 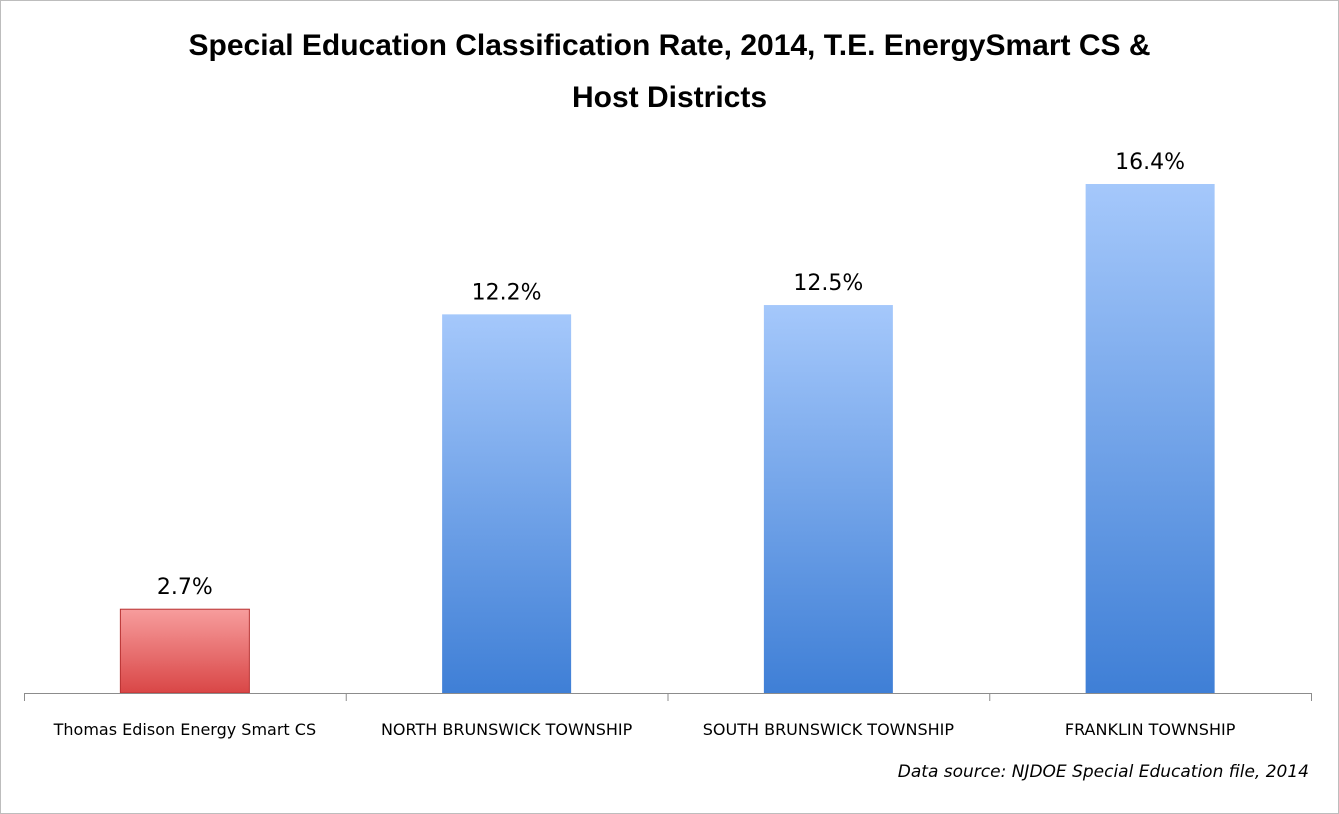 What do you see at coordinates (828, 283) in the screenshot?
I see `data-label-2: 12.5%` at bounding box center [828, 283].